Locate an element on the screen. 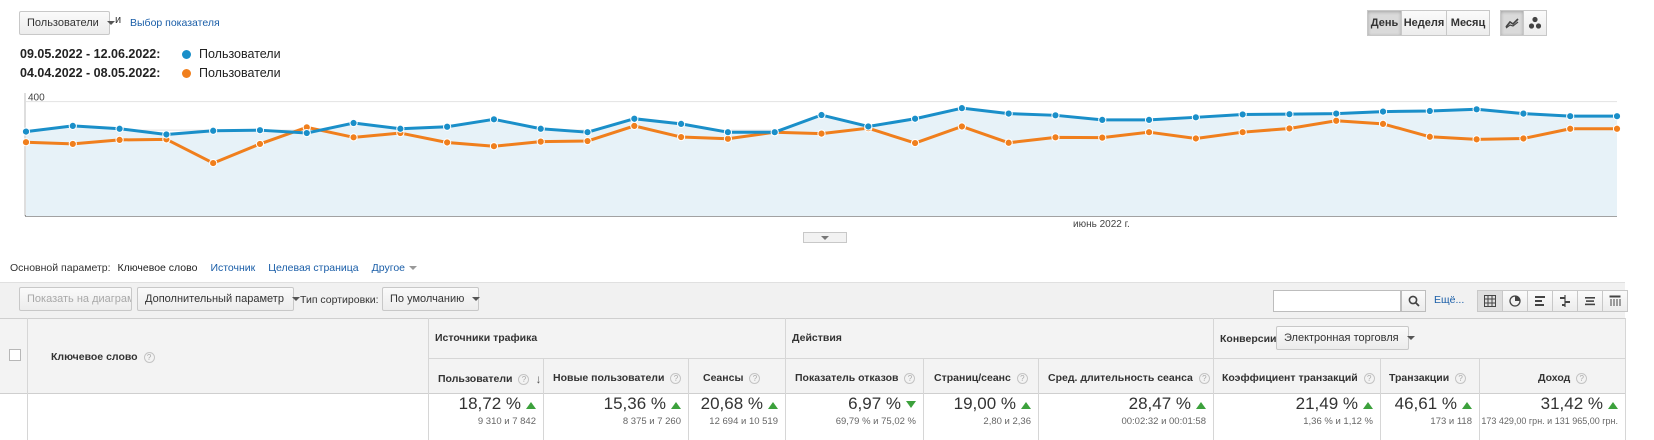 This screenshot has width=1654, height=440. column-header-new-users: Новые пользователи? is located at coordinates (617, 378).